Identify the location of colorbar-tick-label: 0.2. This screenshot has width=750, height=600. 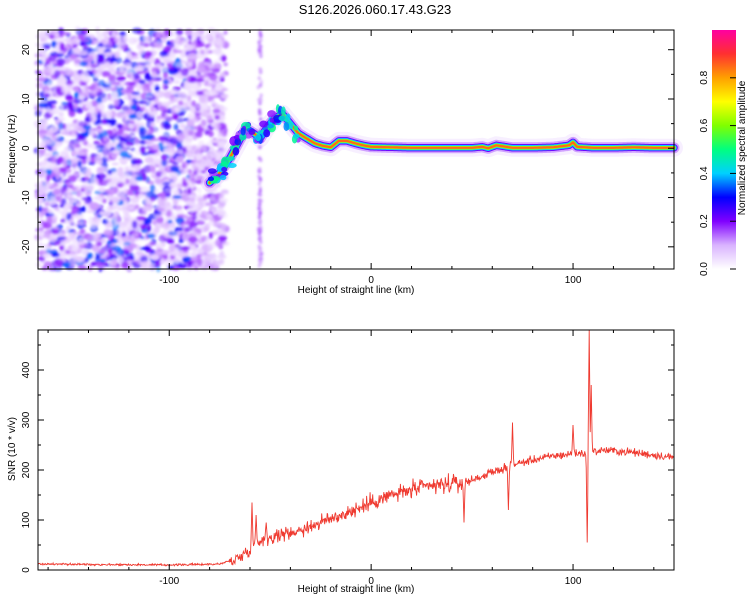
(704, 221).